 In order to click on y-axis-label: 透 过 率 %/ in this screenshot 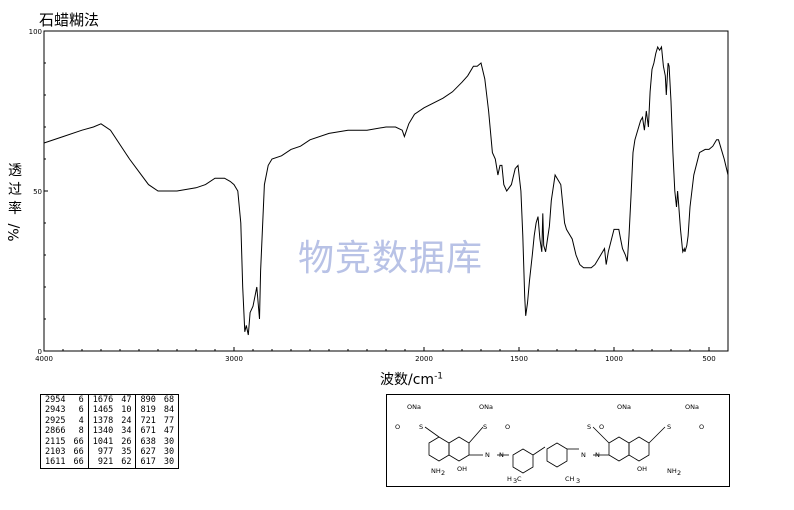, I will do `click(15, 202)`.